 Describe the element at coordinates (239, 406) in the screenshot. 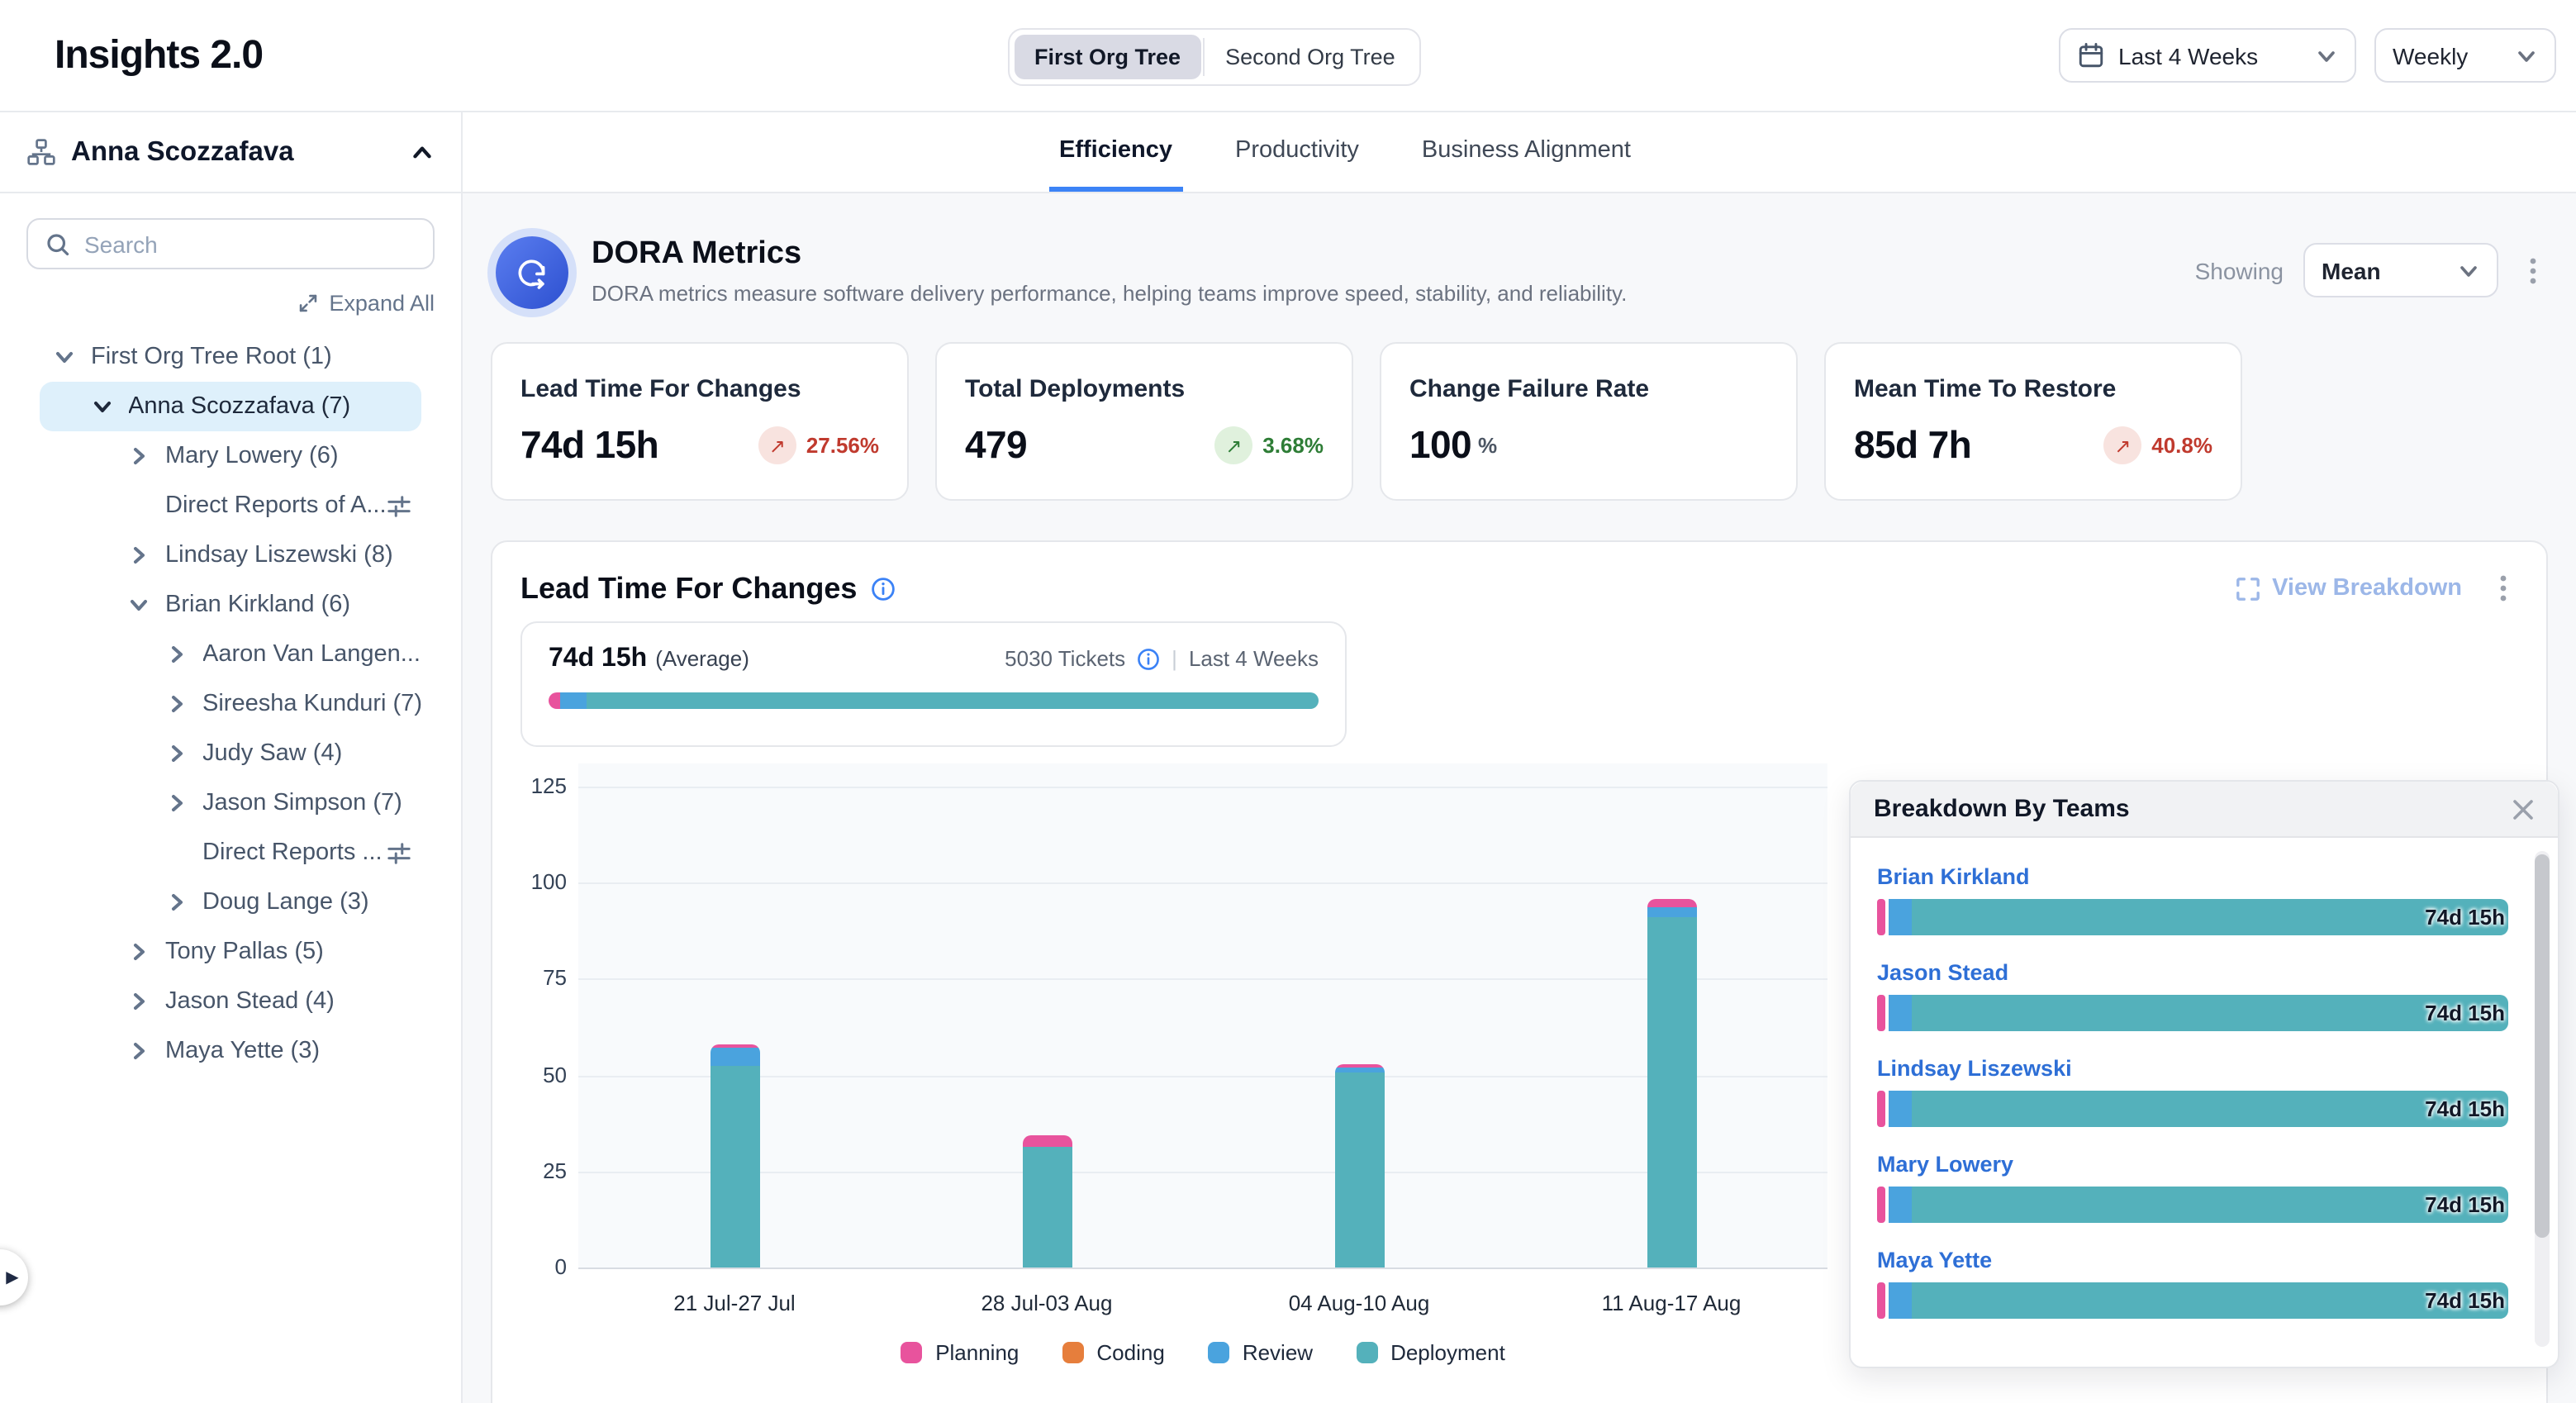

I see `tree-item-label: Anna Scozzafava (7)` at that location.